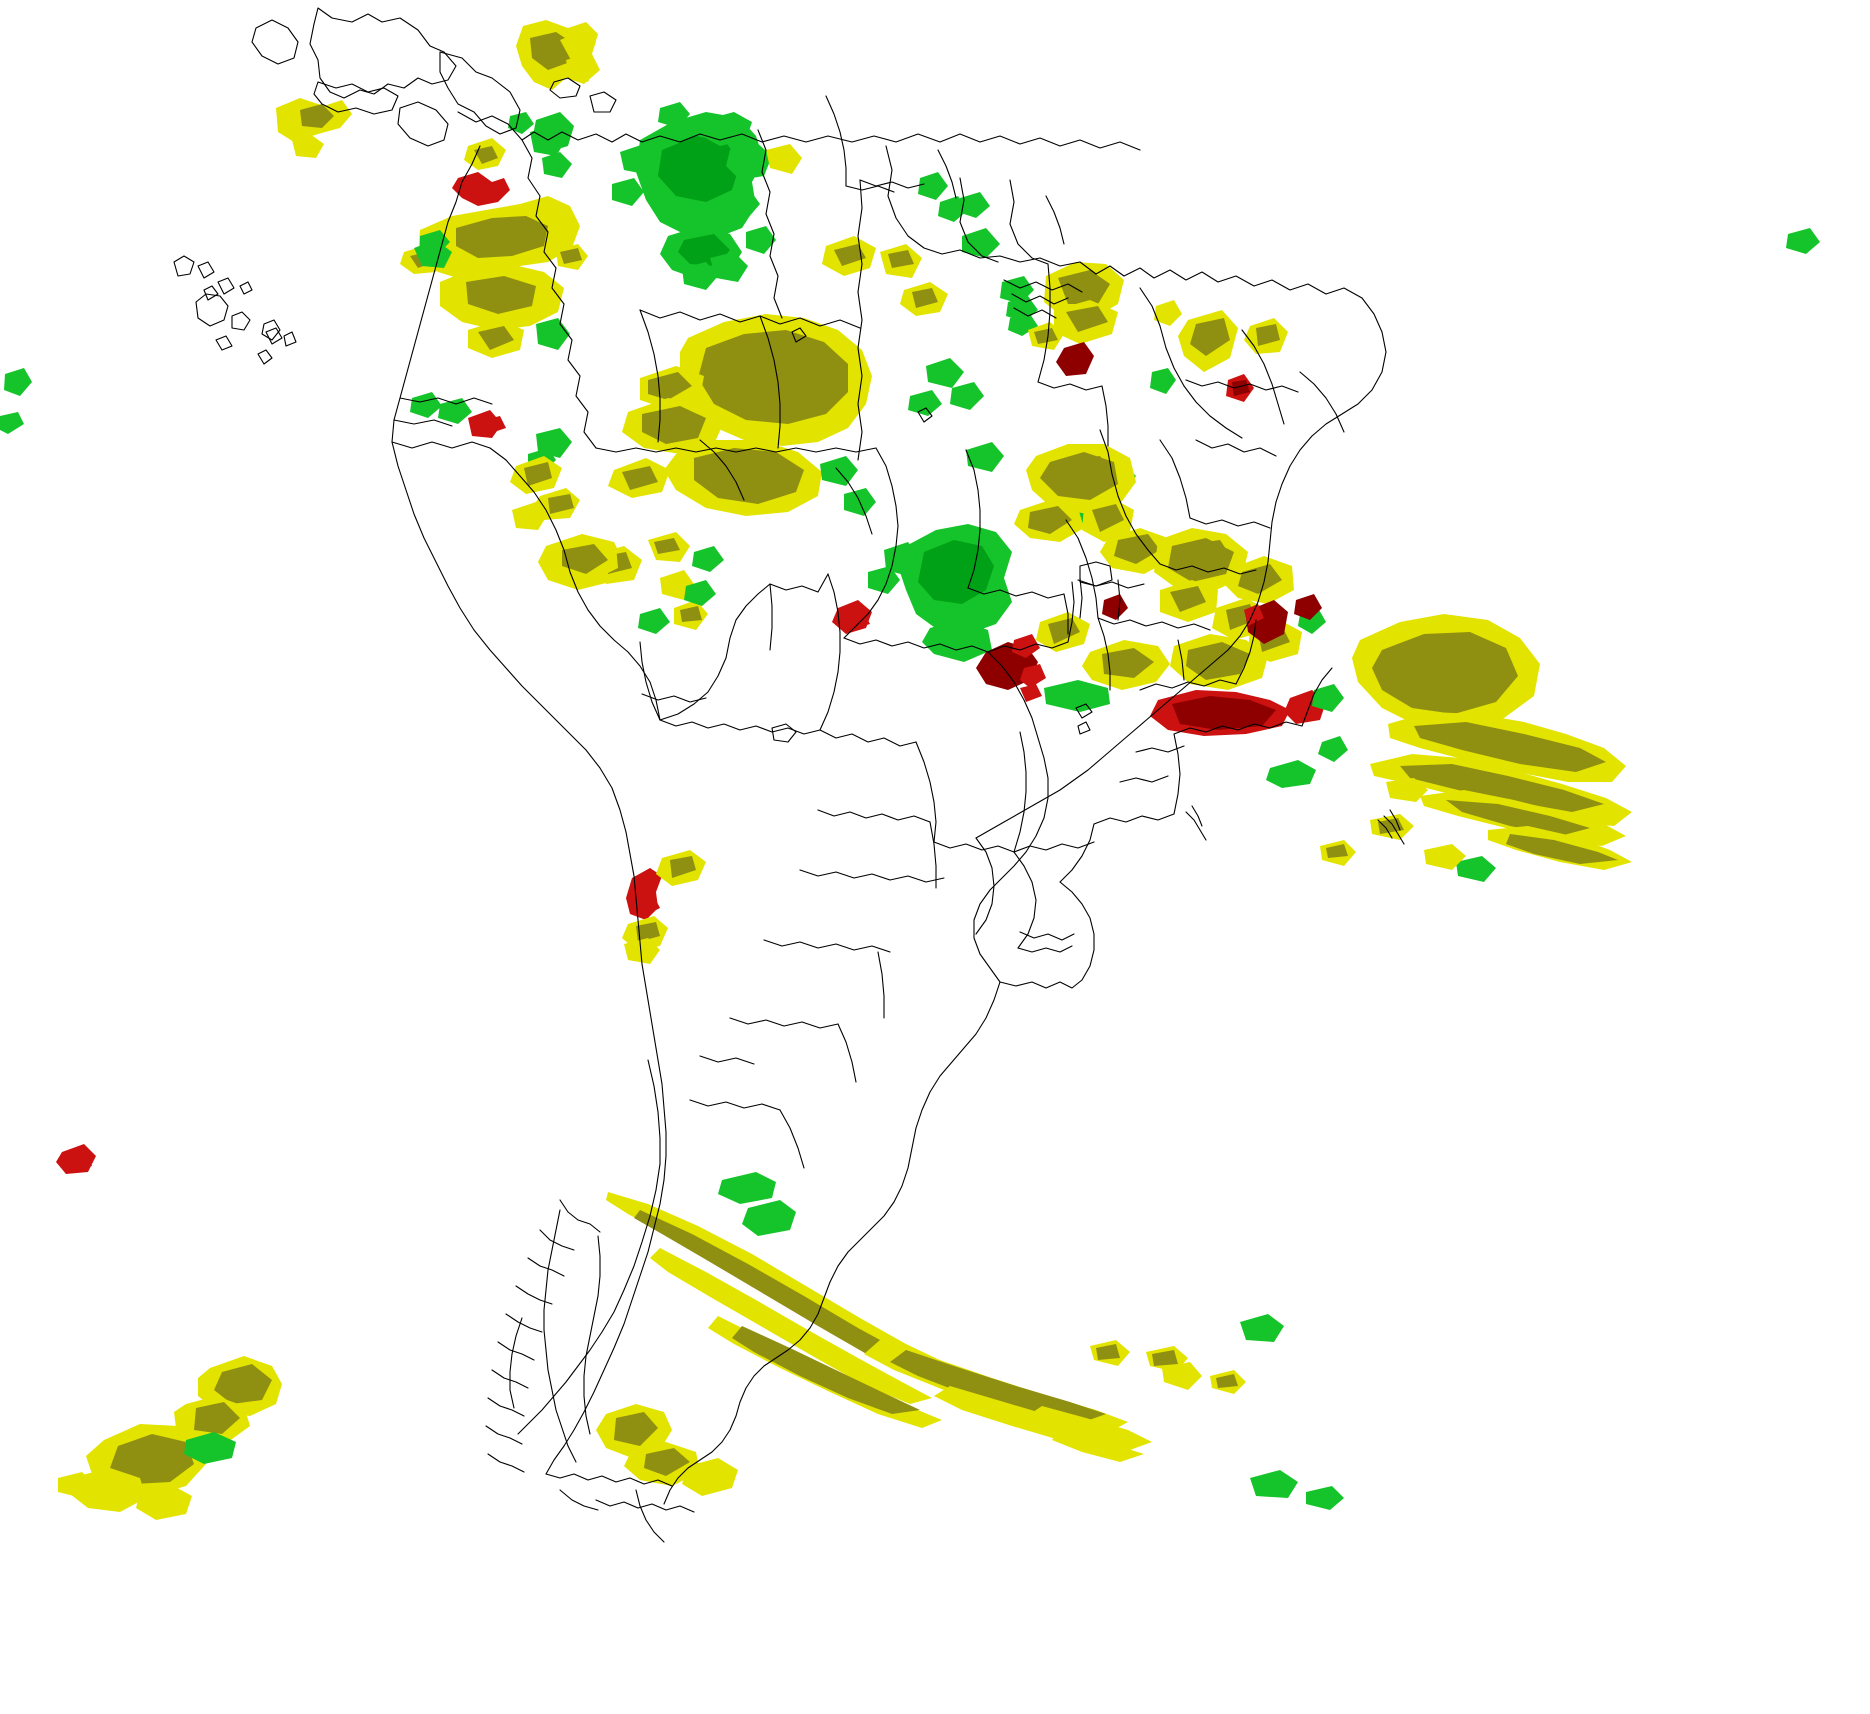 The height and width of the screenshot is (1714, 1870). What do you see at coordinates (1170, 567) in the screenshot?
I see `blob-group-east-brazil` at bounding box center [1170, 567].